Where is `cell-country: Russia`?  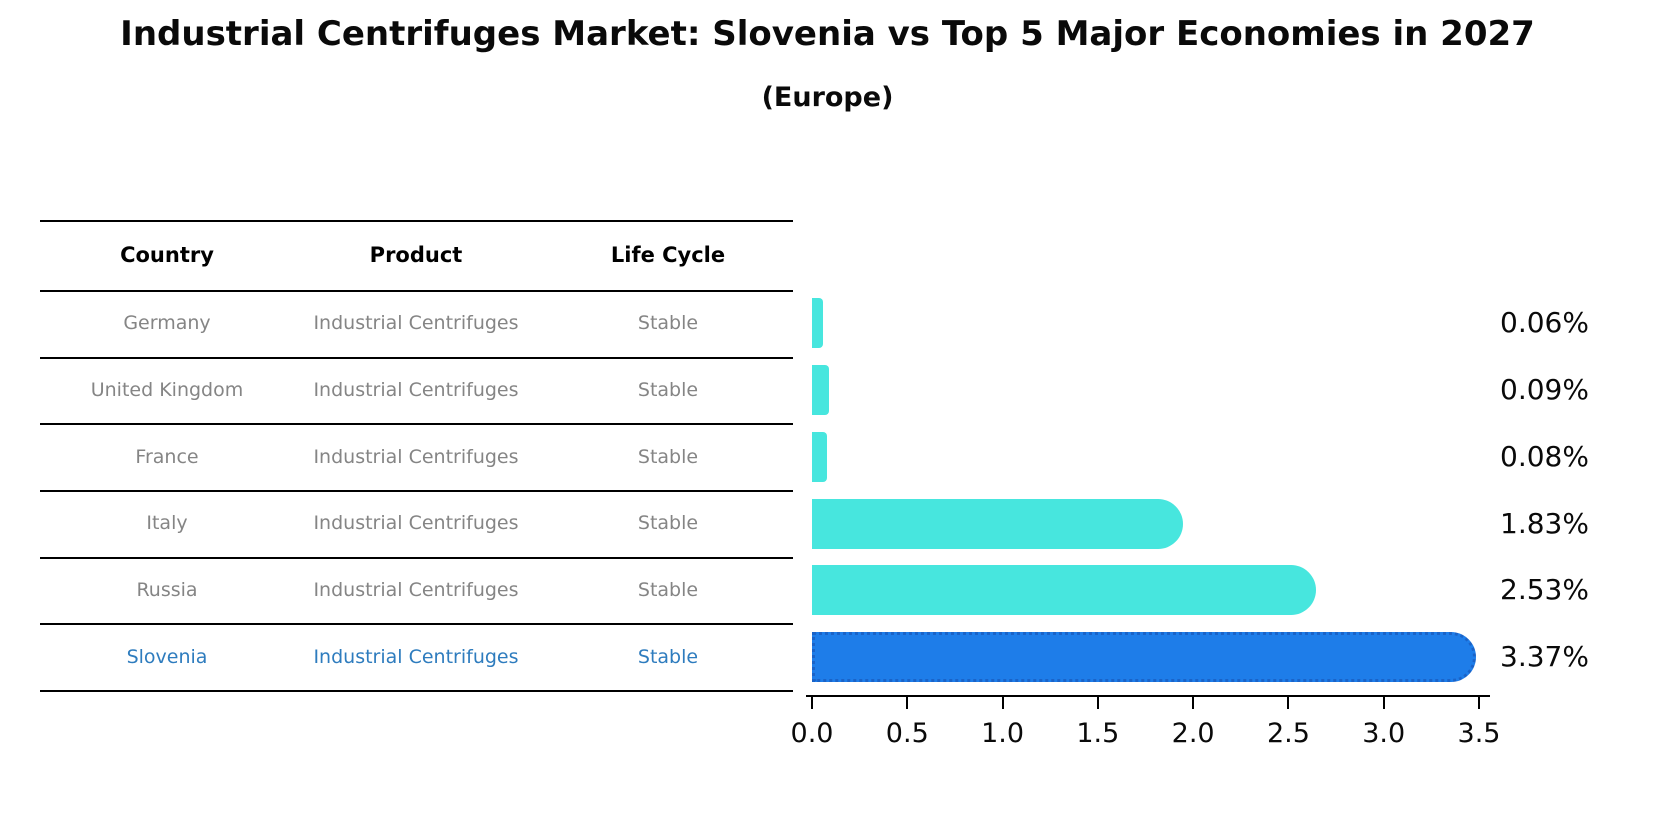 cell-country: Russia is located at coordinates (167, 590).